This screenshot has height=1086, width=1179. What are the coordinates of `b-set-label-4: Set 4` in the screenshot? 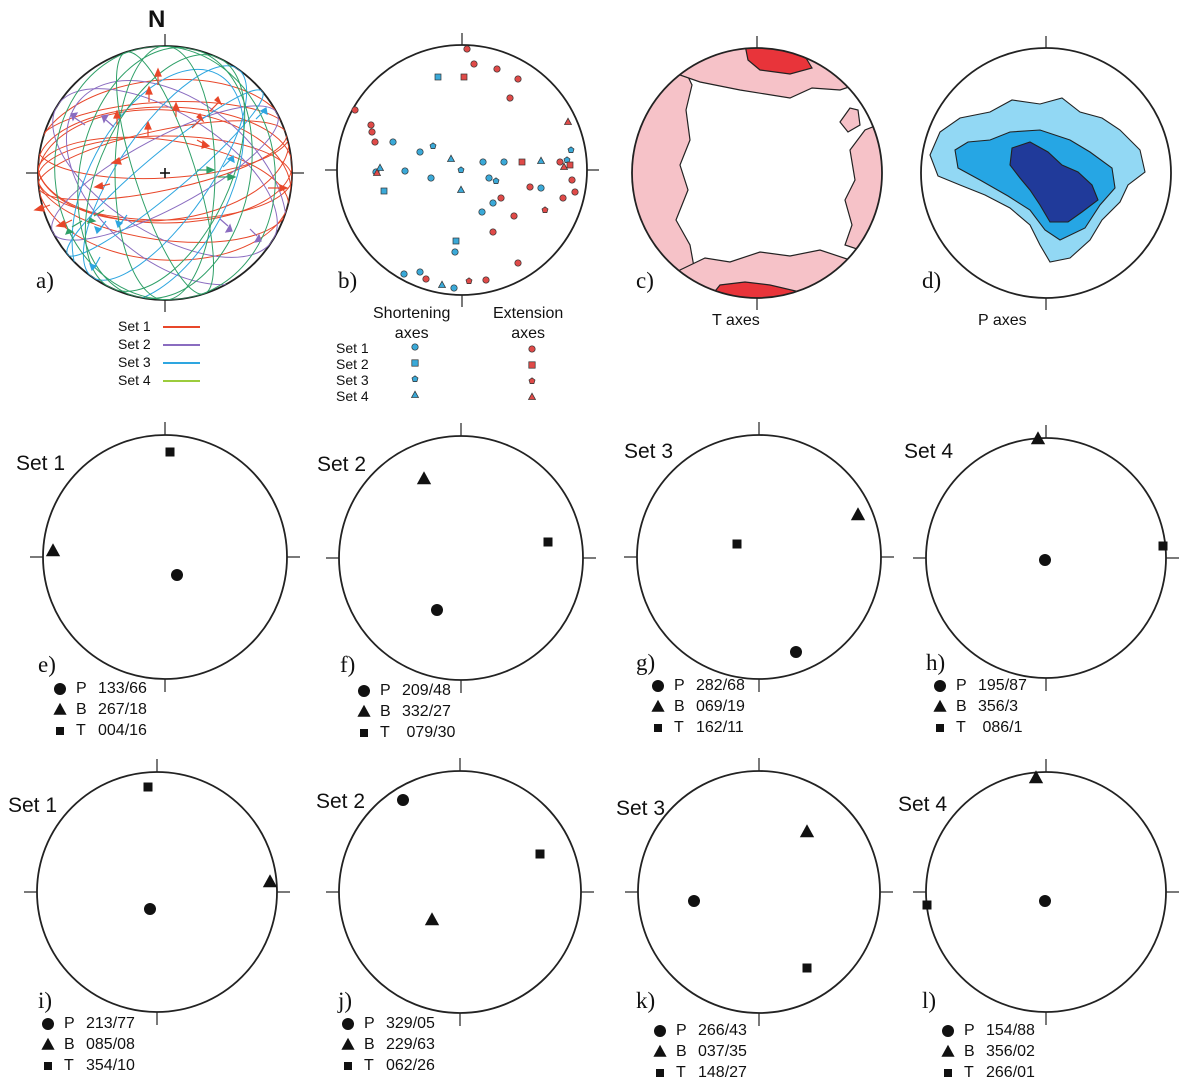 It's located at (352, 396).